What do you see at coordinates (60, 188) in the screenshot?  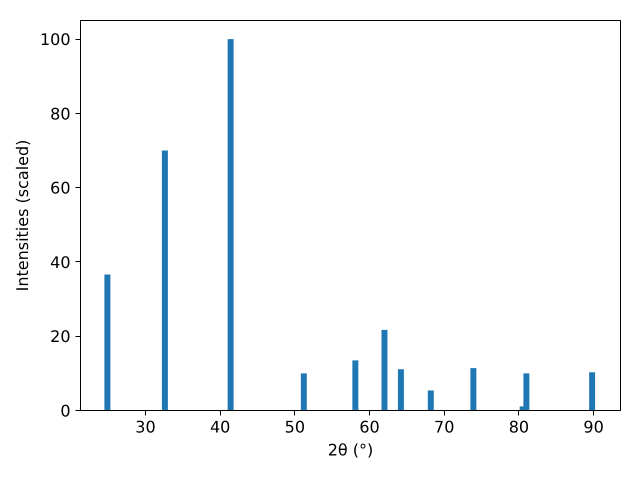 I see `y-tick-label: 60` at bounding box center [60, 188].